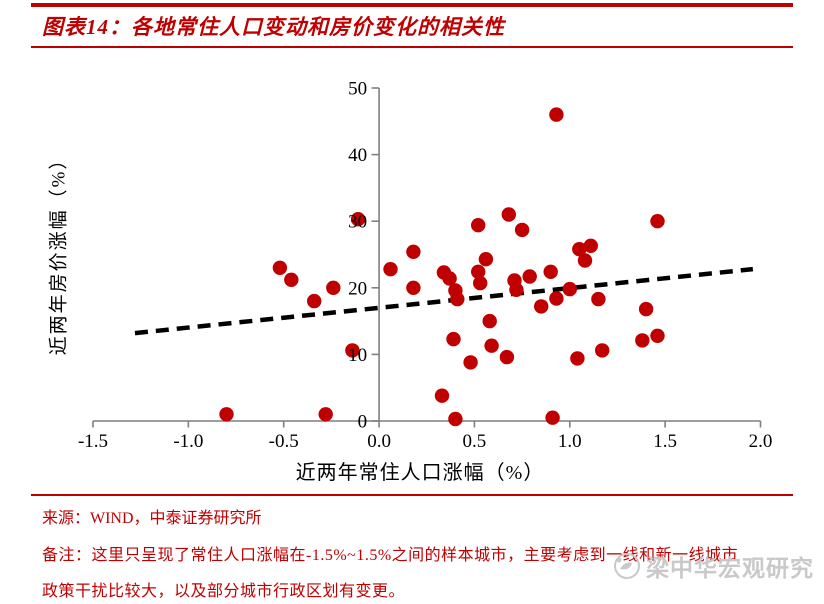 The image size is (824, 604). What do you see at coordinates (761, 441) in the screenshot?
I see `x-tick-label: 2.0` at bounding box center [761, 441].